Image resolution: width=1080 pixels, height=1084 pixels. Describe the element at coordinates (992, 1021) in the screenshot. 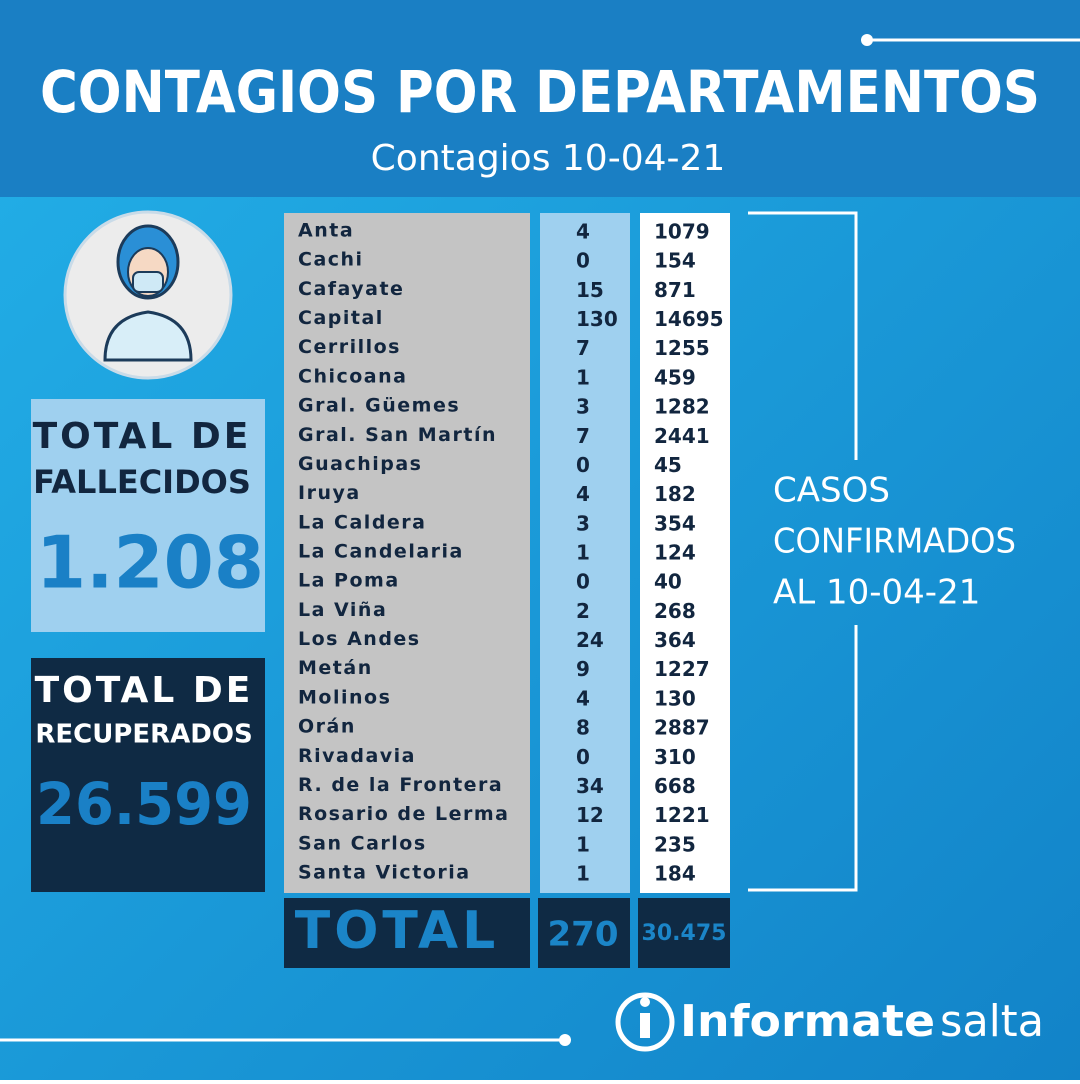

I see `logo-region: salta` at that location.